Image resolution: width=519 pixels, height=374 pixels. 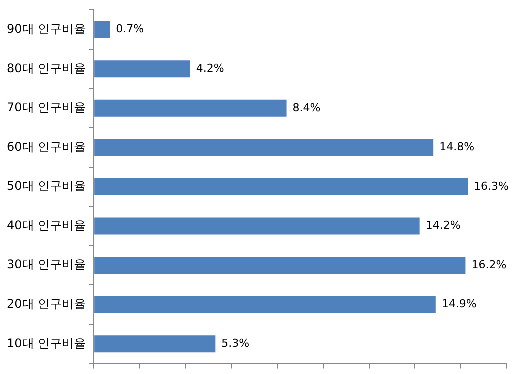 What do you see at coordinates (46, 29) in the screenshot?
I see `y-tick-label: 90대 인구비율` at bounding box center [46, 29].